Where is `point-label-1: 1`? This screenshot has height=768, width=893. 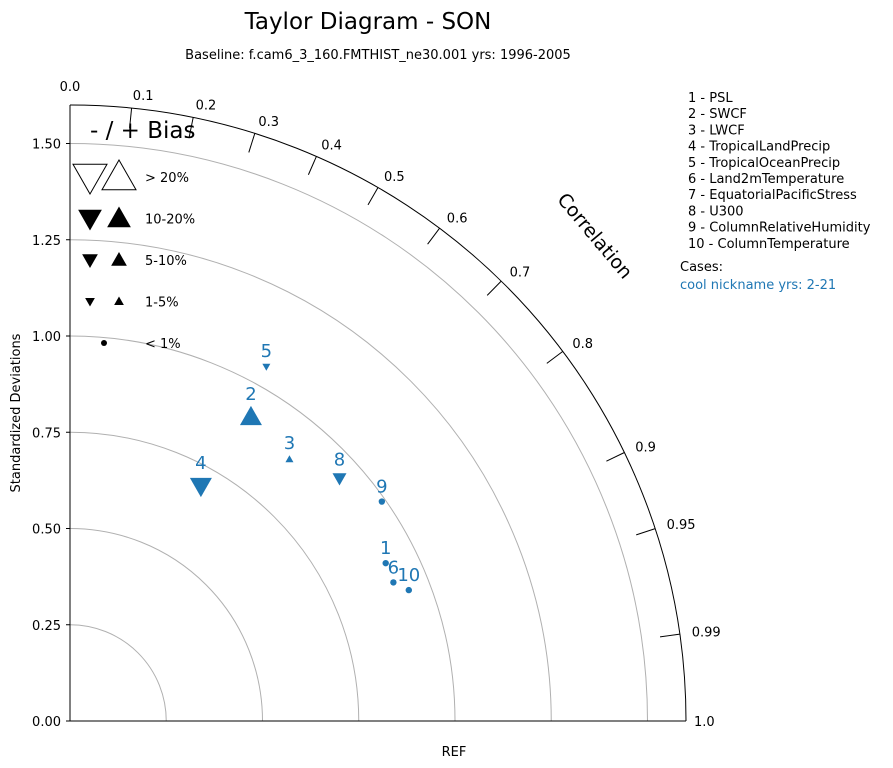
point-label-1: 1 is located at coordinates (385, 548).